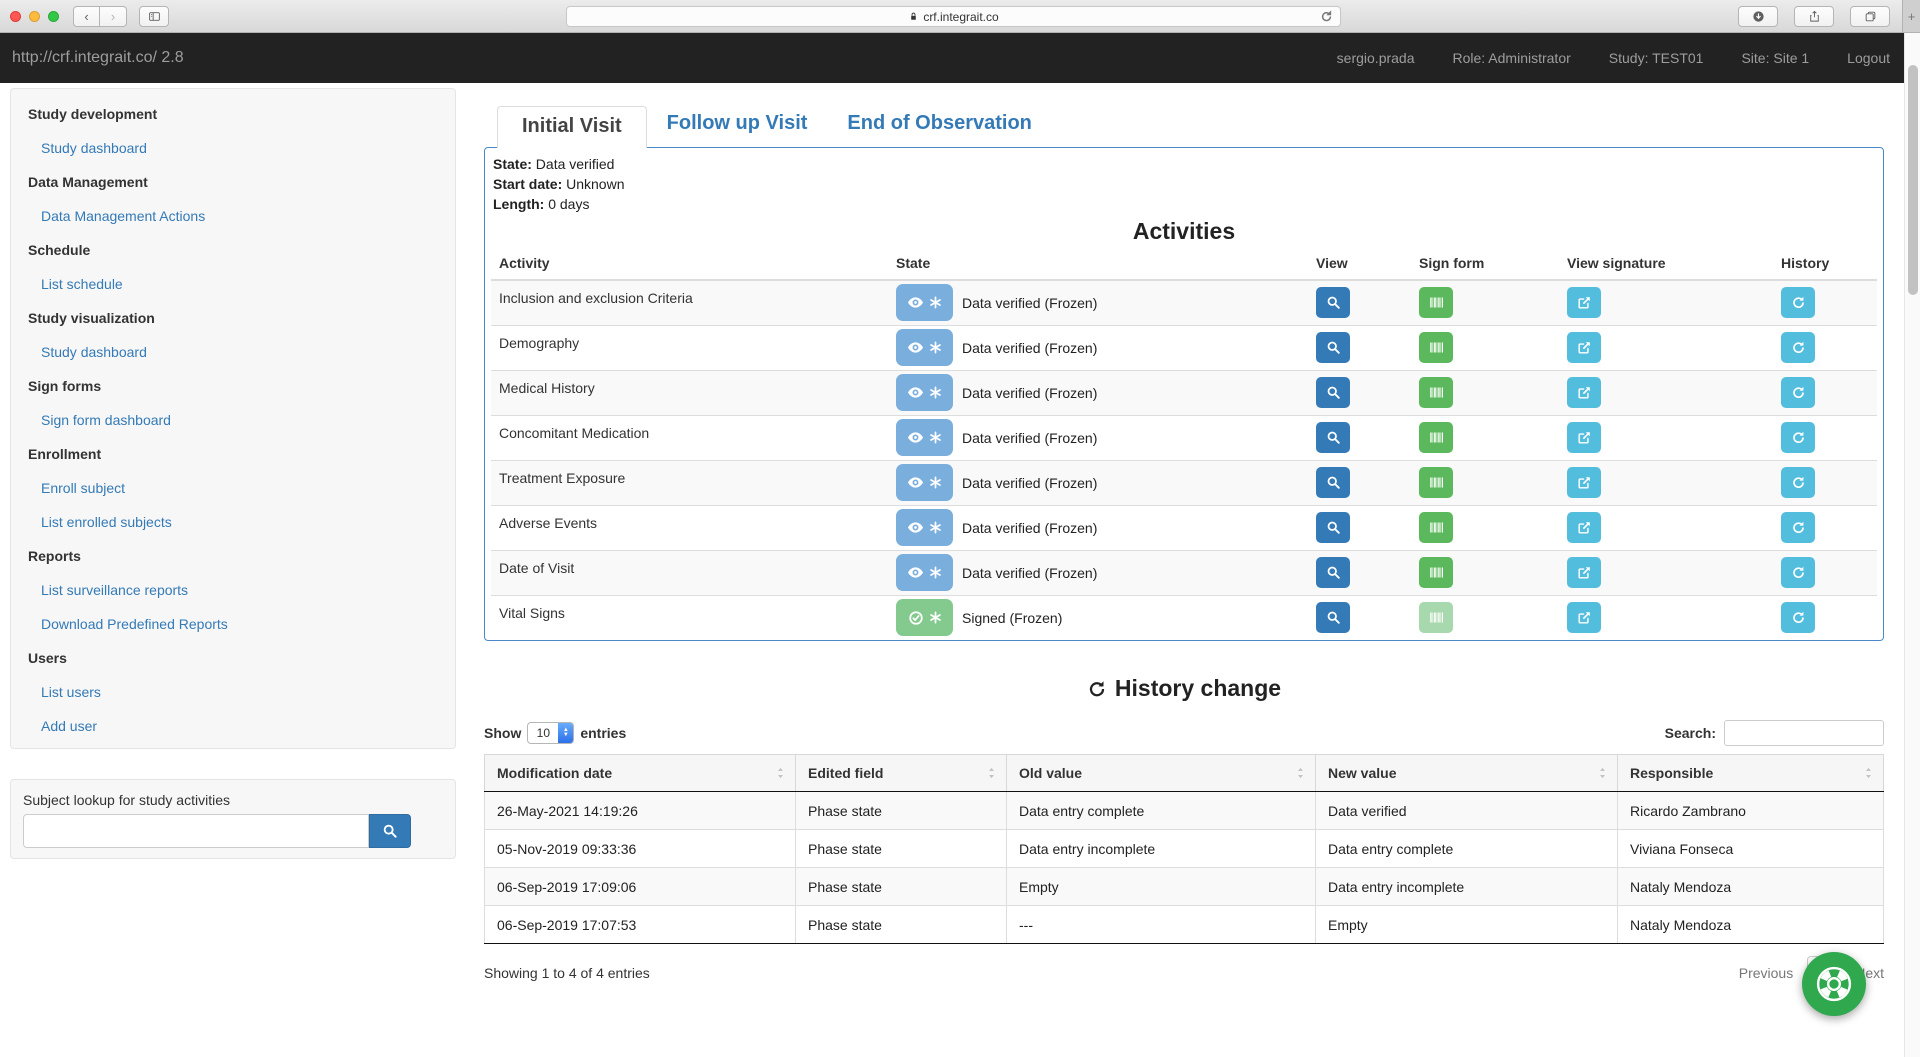 This screenshot has width=1920, height=1057. I want to click on share-icon, so click(1814, 16).